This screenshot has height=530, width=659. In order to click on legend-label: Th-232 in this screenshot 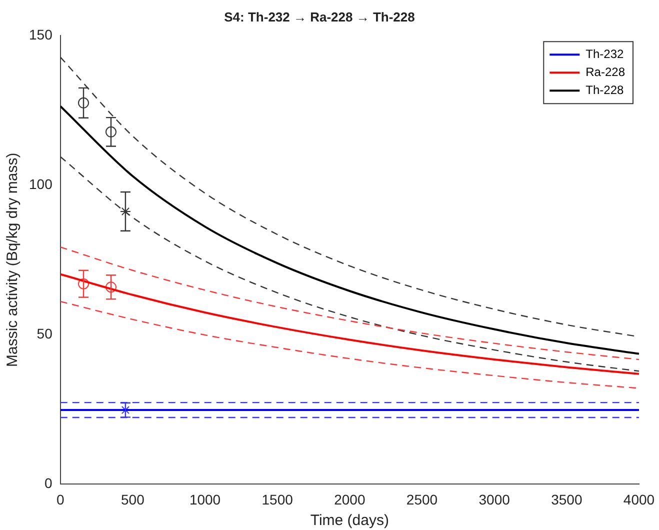, I will do `click(605, 53)`.